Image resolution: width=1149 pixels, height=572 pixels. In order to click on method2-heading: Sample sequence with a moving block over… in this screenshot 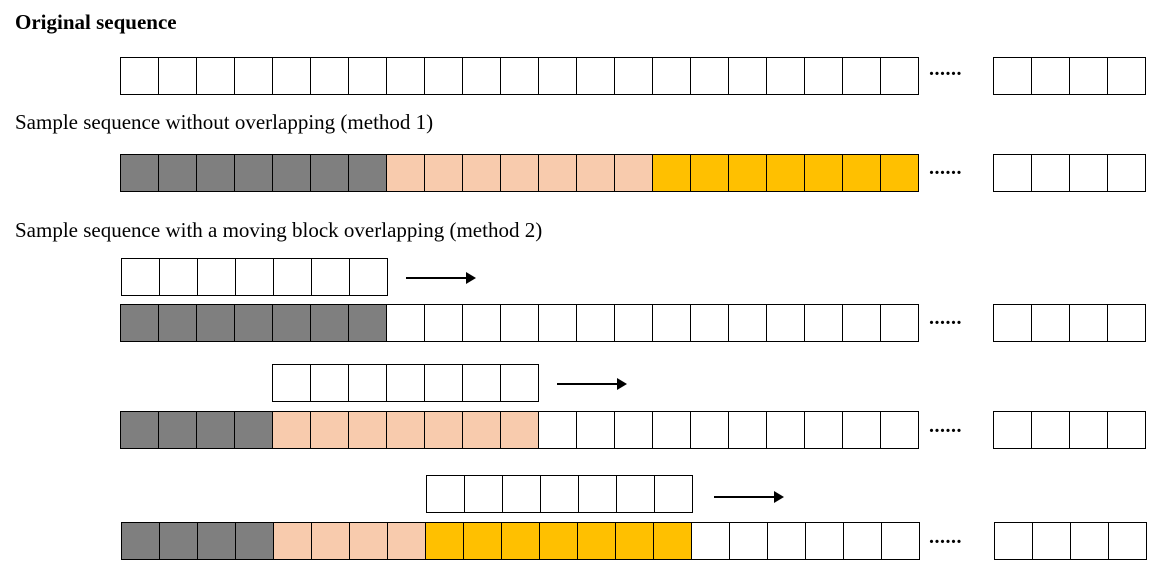, I will do `click(279, 230)`.